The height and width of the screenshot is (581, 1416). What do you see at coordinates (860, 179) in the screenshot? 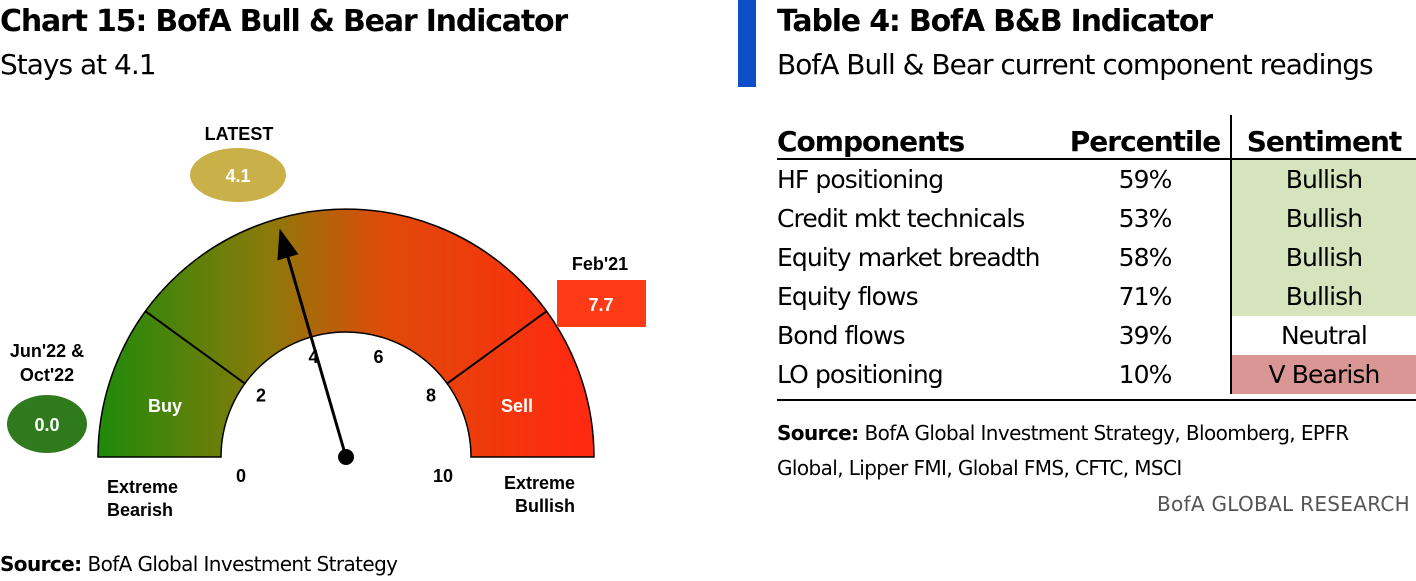
I see `cell-component: HF positioning` at bounding box center [860, 179].